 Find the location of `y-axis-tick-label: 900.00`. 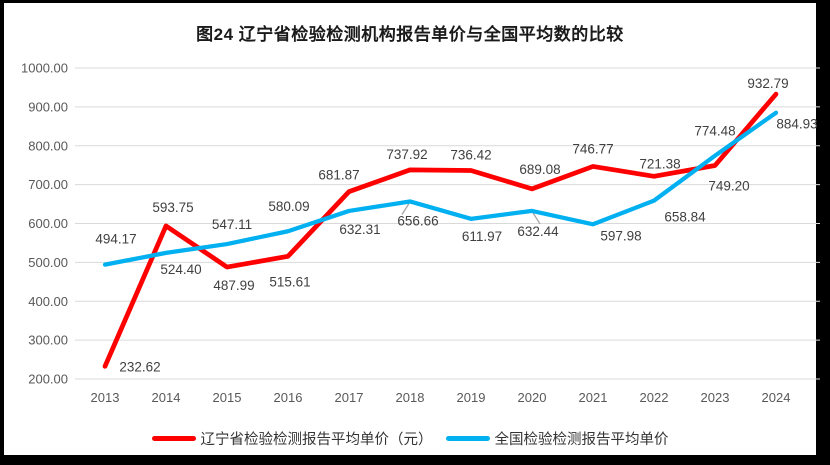

y-axis-tick-label: 900.00 is located at coordinates (48, 106).